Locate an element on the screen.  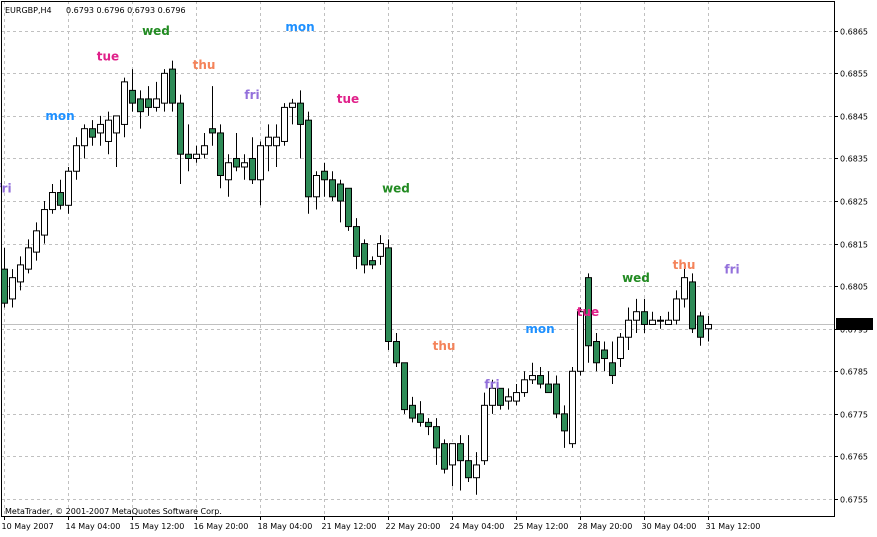
price-tick-label: 0.6845 is located at coordinates (854, 117).